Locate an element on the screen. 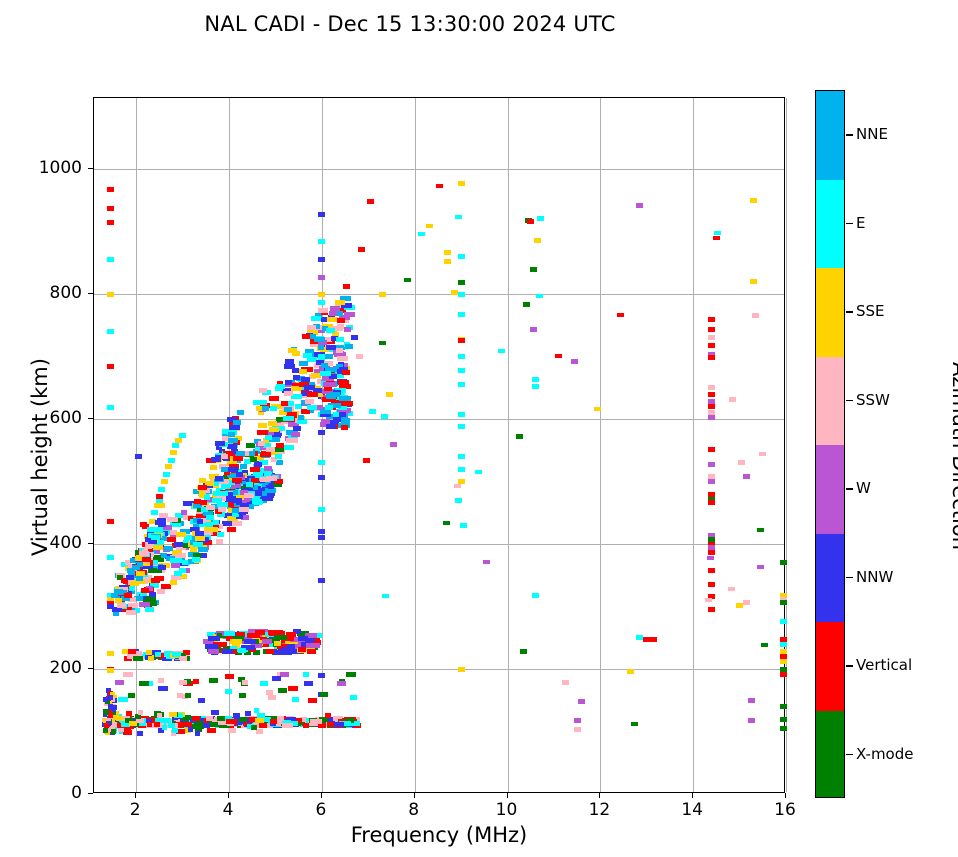  y-tick-mark is located at coordinates (90, 793).